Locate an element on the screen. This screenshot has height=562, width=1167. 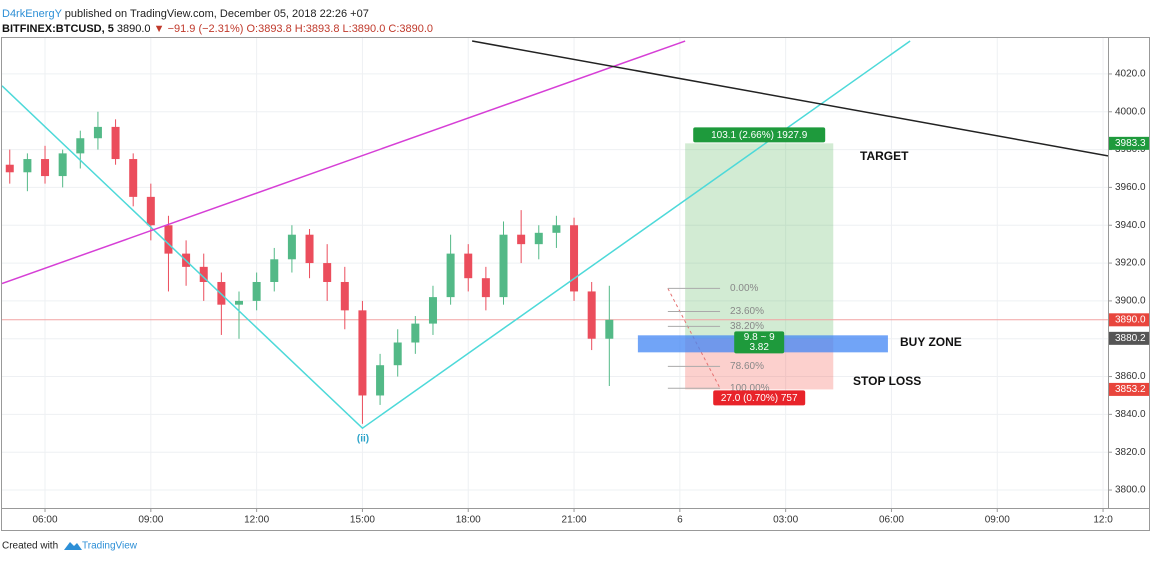
entry-badge-label: 9.8 ~ 9 is located at coordinates (759, 337).